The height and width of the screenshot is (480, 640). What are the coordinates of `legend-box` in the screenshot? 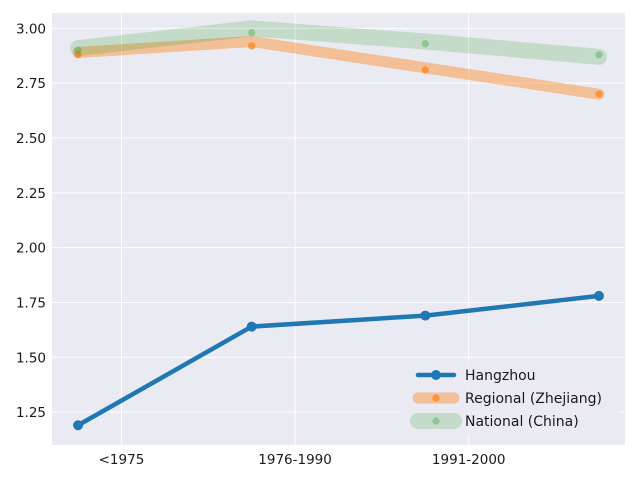 It's located at (509, 398).